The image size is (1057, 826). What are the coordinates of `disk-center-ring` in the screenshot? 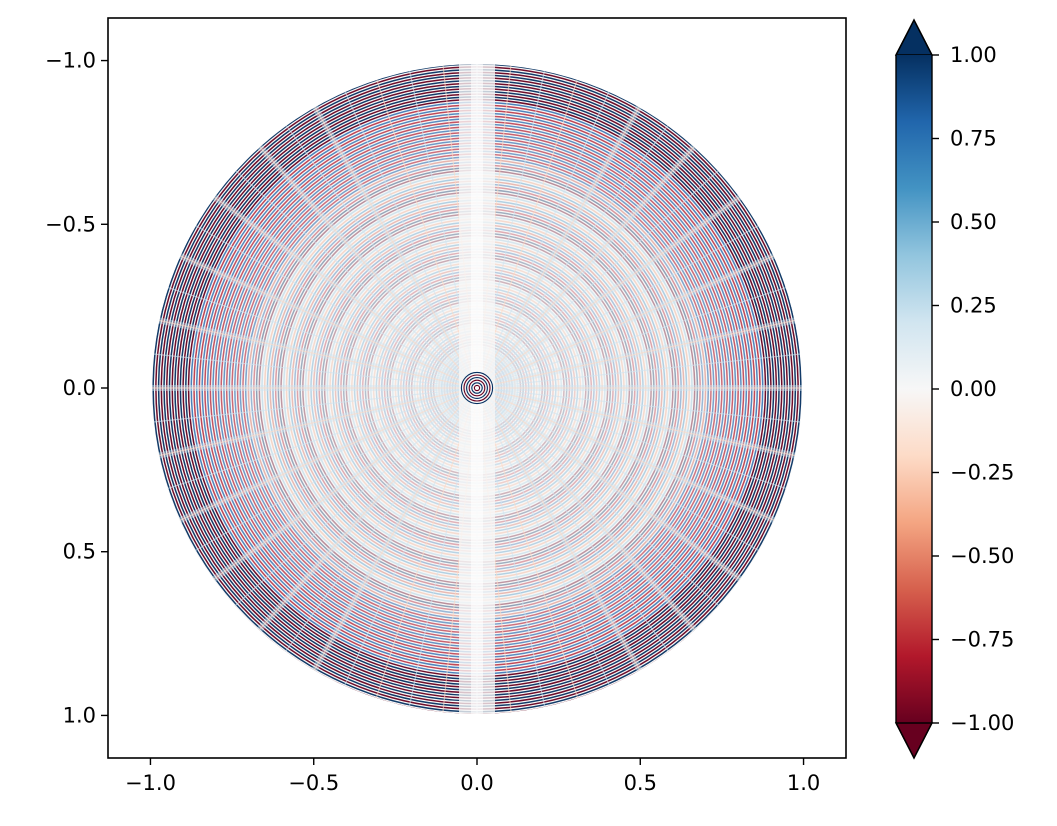 It's located at (477, 388).